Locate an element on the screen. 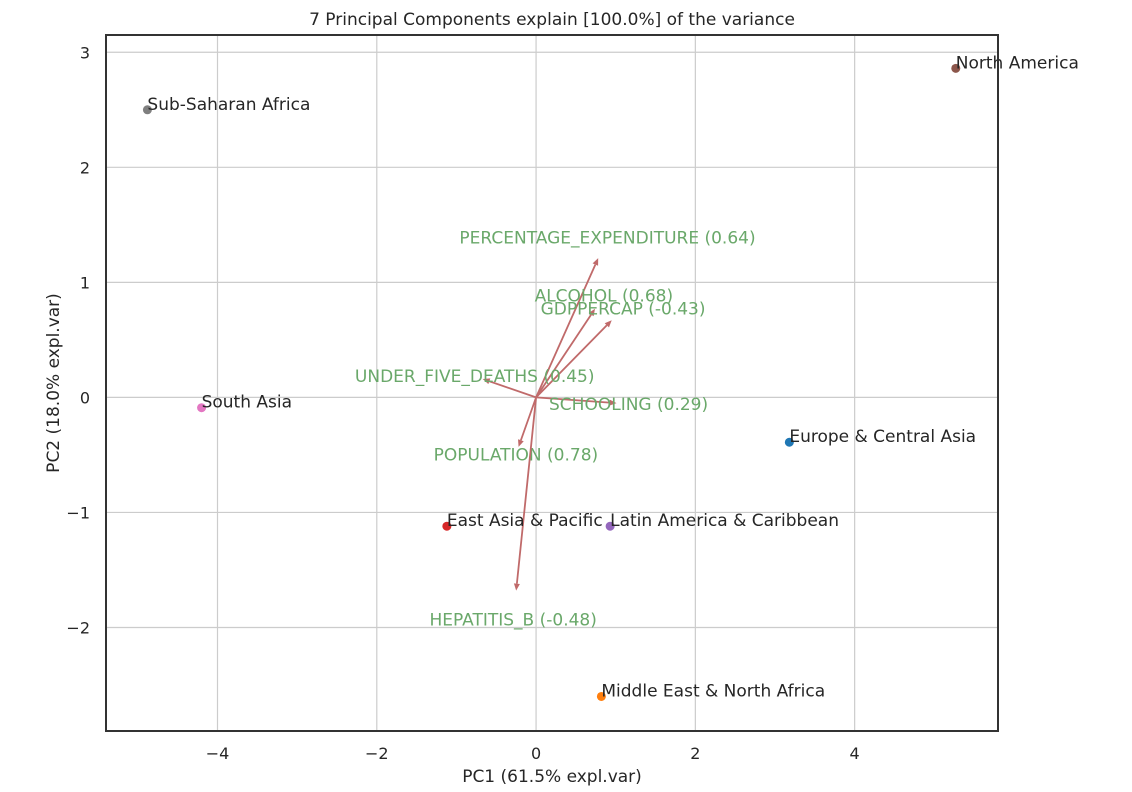 Image resolution: width=1132 pixels, height=792 pixels. point-label: Europe & Central Asia is located at coordinates (882, 437).